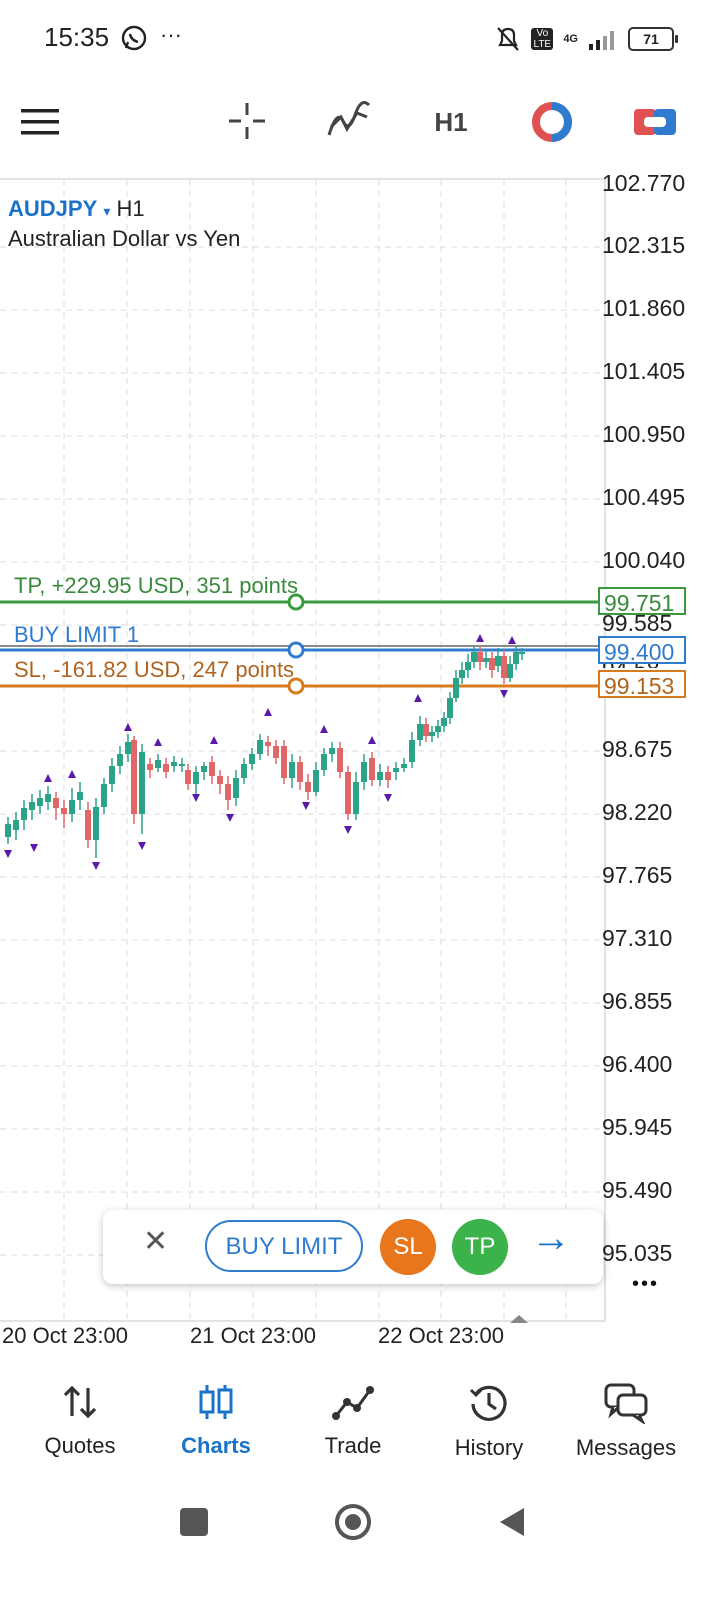  What do you see at coordinates (642, 650) in the screenshot?
I see `buy-limit-price-box: 99.400` at bounding box center [642, 650].